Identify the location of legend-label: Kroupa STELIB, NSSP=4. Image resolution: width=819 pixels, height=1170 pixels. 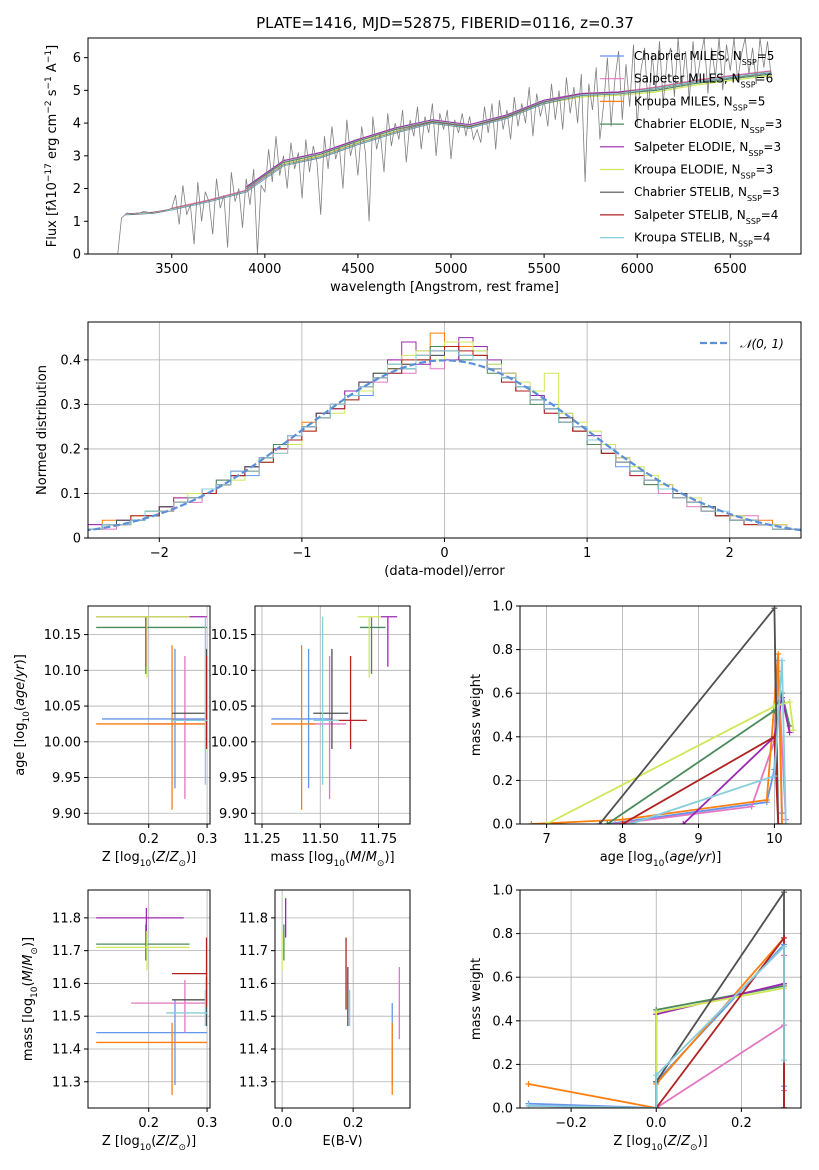
(702, 240).